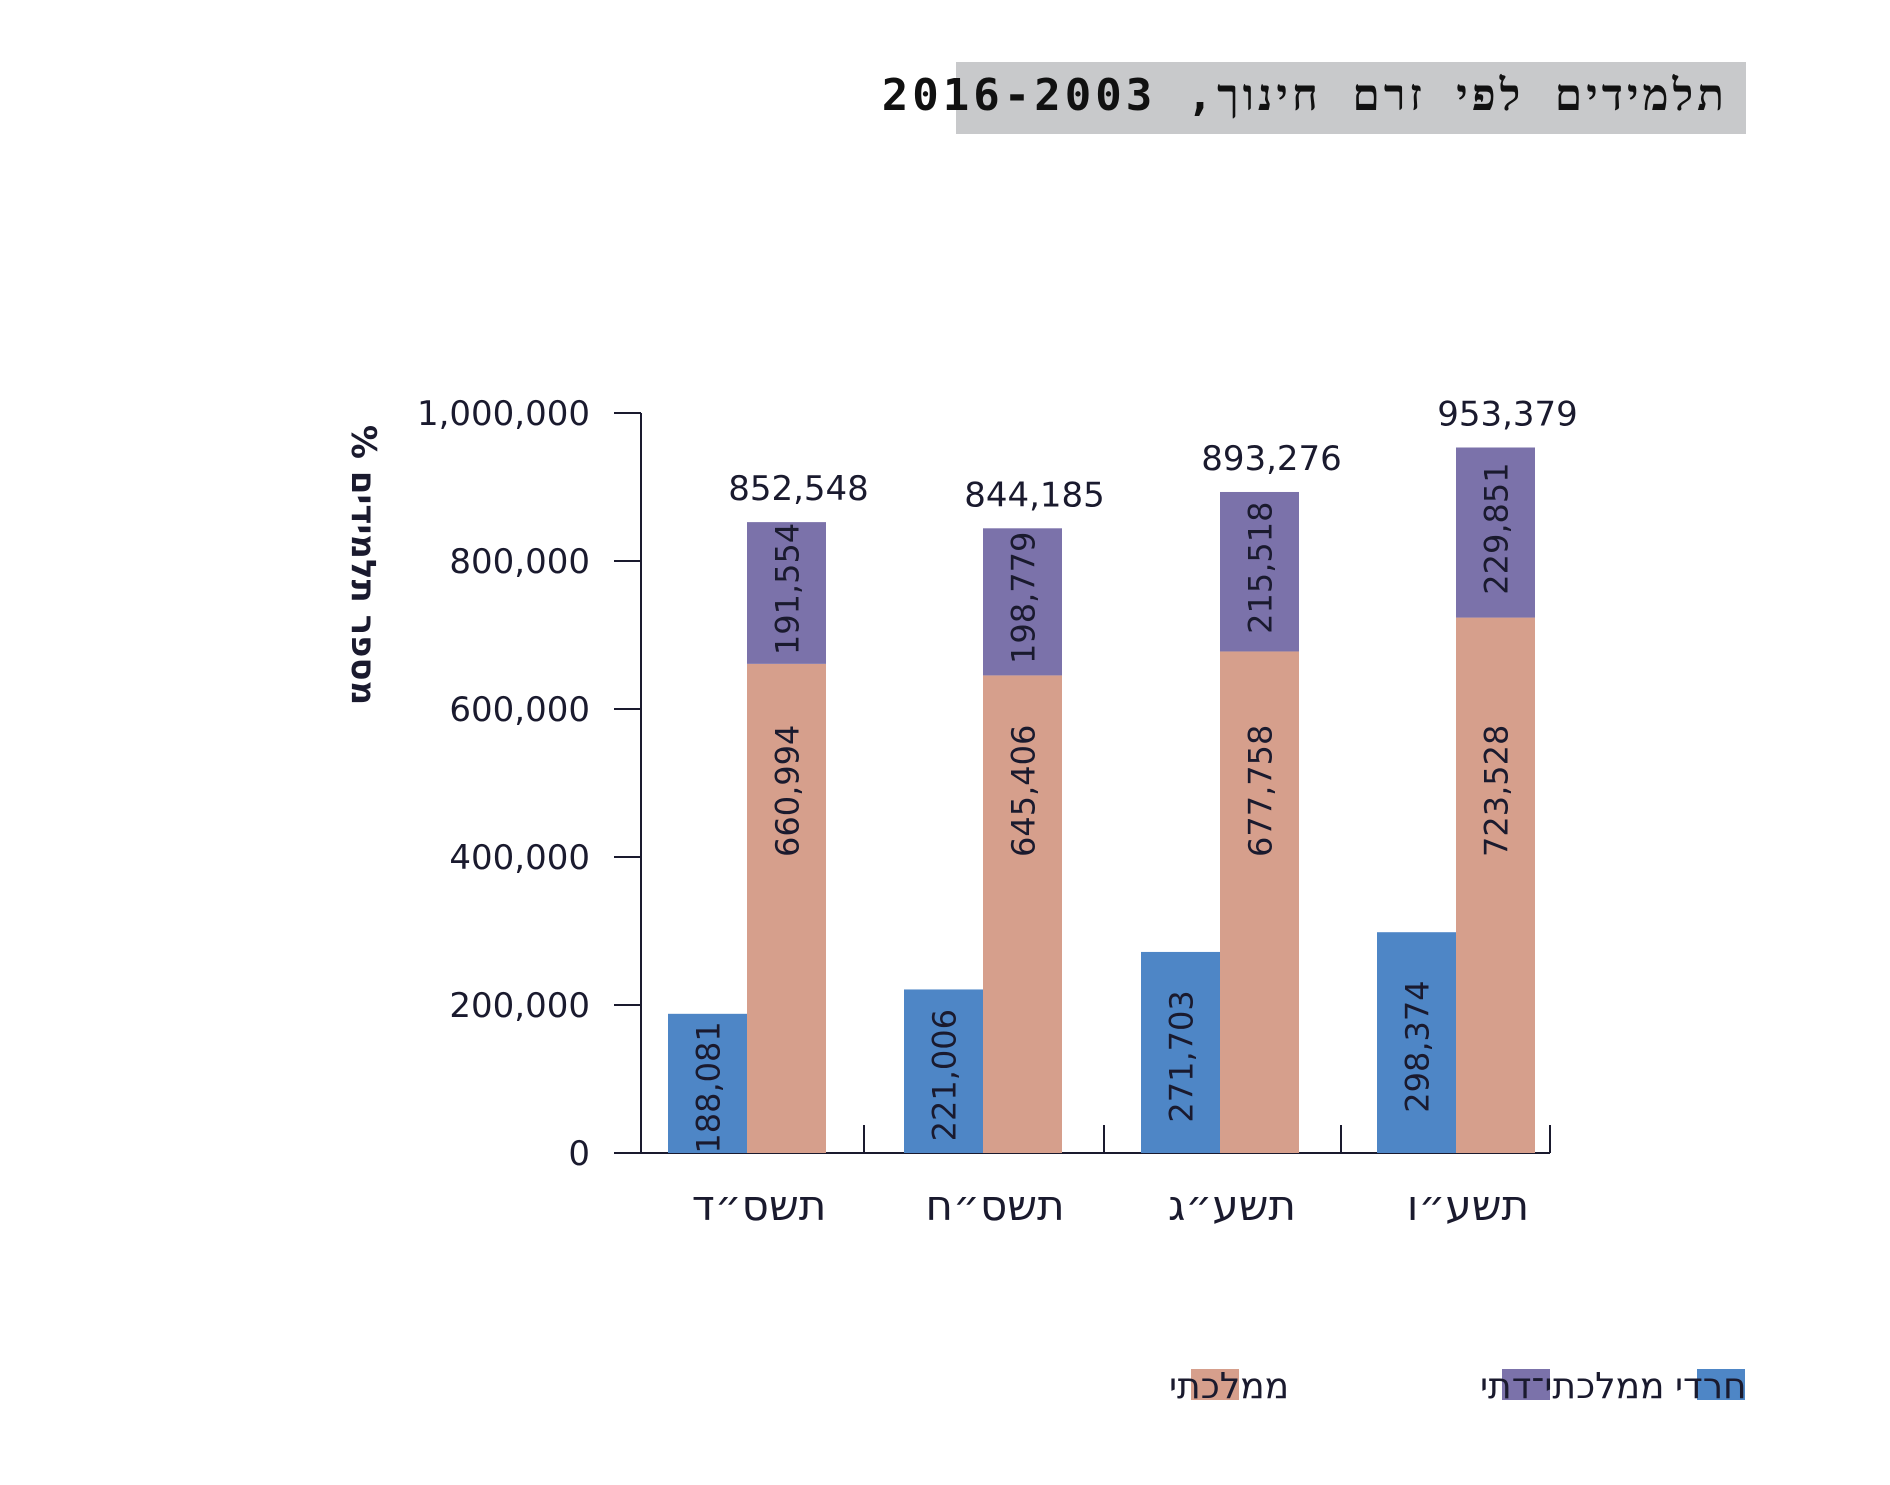  Describe the element at coordinates (1232, 1205) in the screenshot. I see `x-category-label: תשע״ג` at that location.